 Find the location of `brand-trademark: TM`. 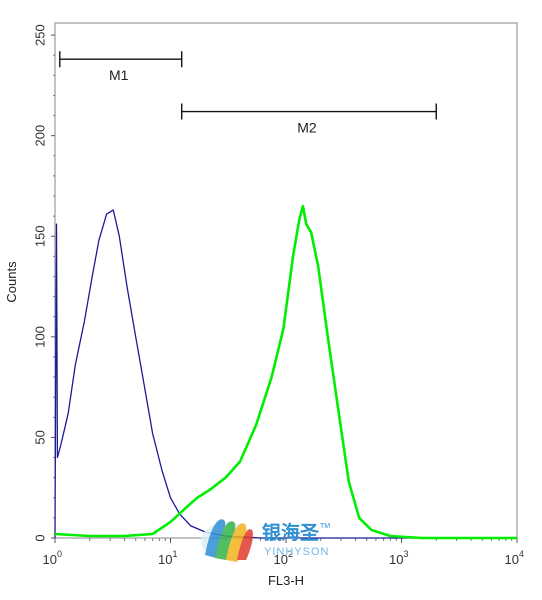

brand-trademark: TM is located at coordinates (325, 526).